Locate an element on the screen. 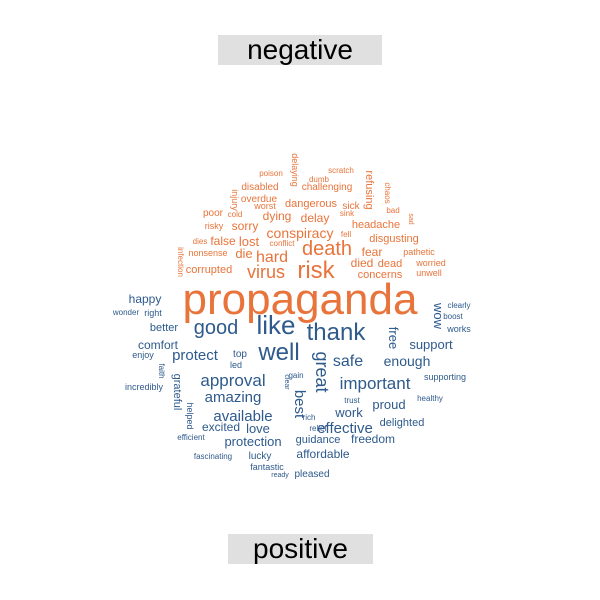  word-work: work is located at coordinates (348, 412).